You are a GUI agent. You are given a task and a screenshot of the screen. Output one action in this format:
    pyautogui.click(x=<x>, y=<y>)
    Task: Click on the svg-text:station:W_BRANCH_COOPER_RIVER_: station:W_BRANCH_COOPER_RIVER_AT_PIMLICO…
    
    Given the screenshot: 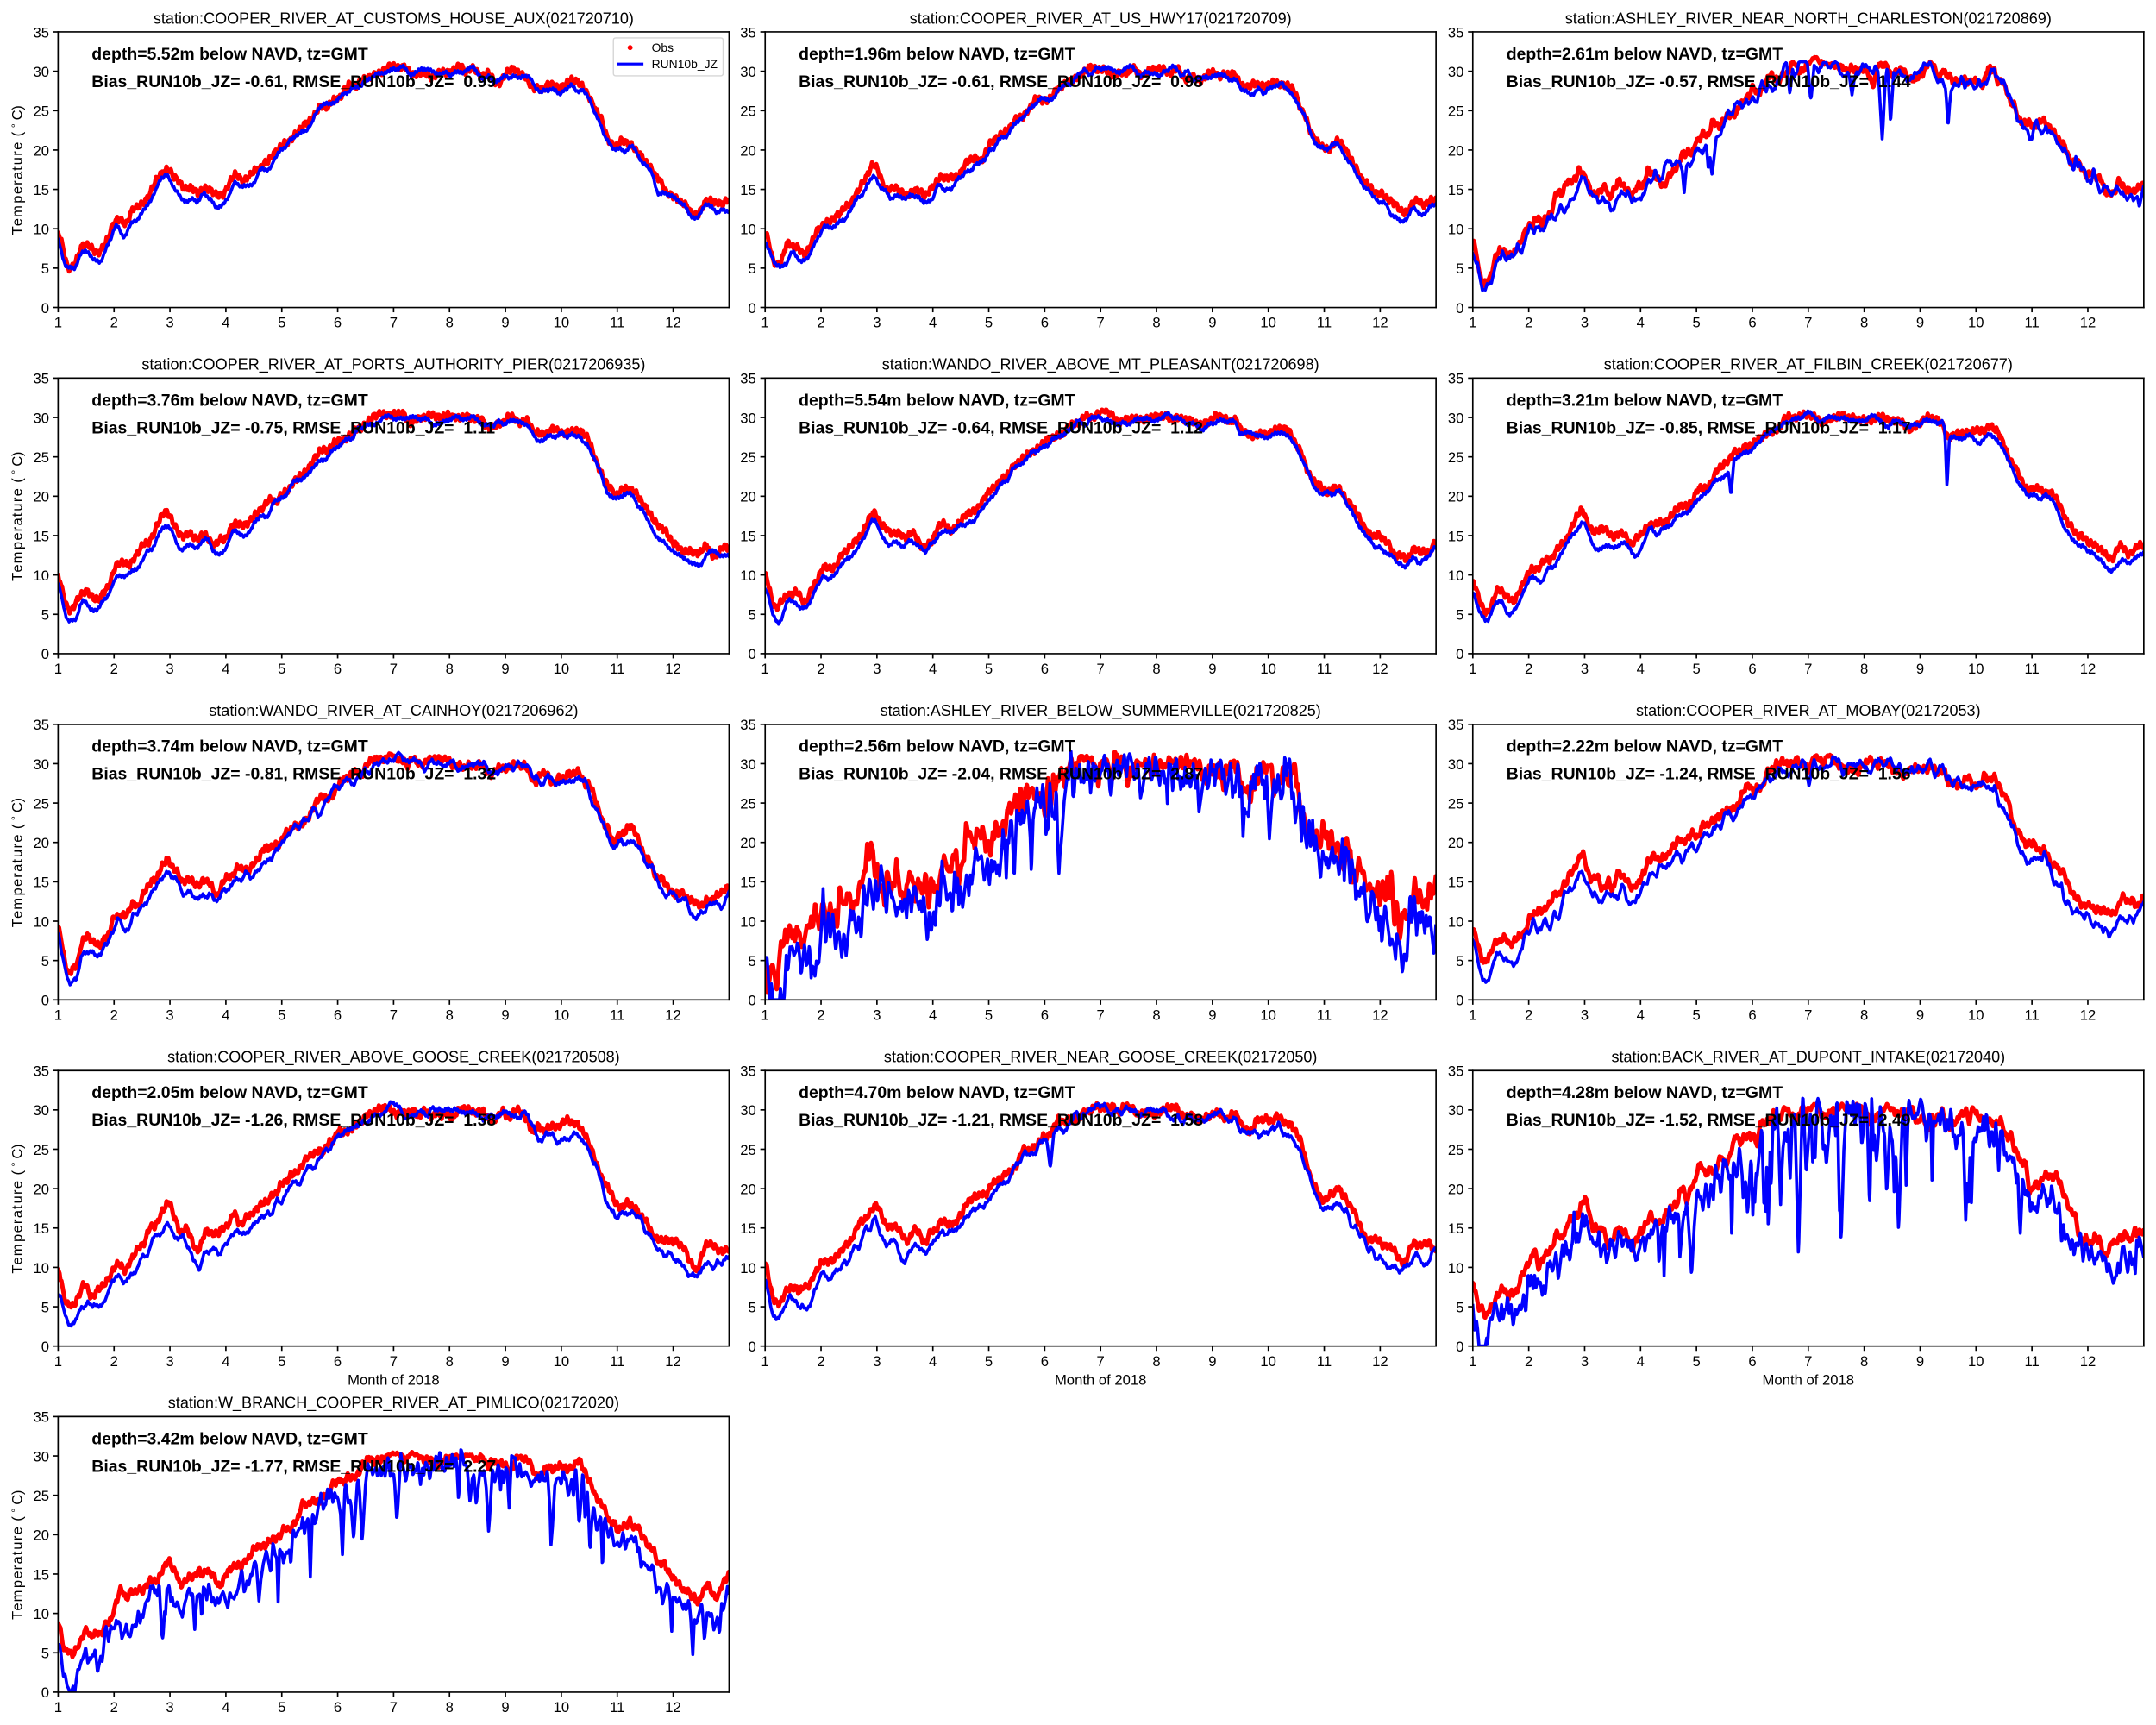 What is the action you would take?
    pyautogui.click(x=393, y=1404)
    